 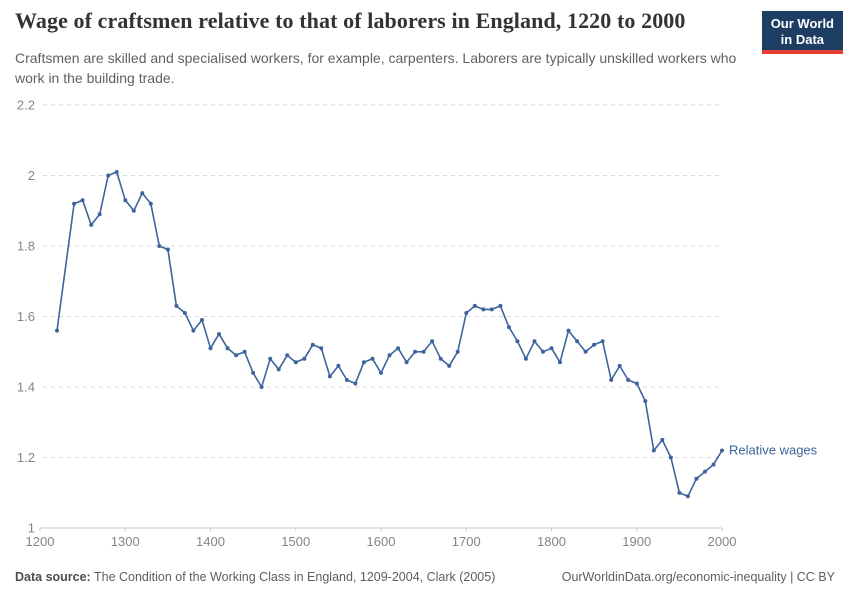 What do you see at coordinates (295, 541) in the screenshot?
I see `x-tick-label: 1500` at bounding box center [295, 541].